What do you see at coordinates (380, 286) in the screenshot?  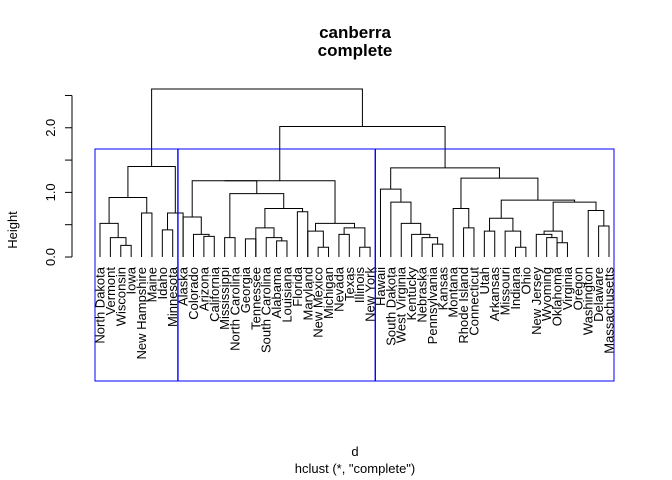 I see `leaf-label: Hawaii` at bounding box center [380, 286].